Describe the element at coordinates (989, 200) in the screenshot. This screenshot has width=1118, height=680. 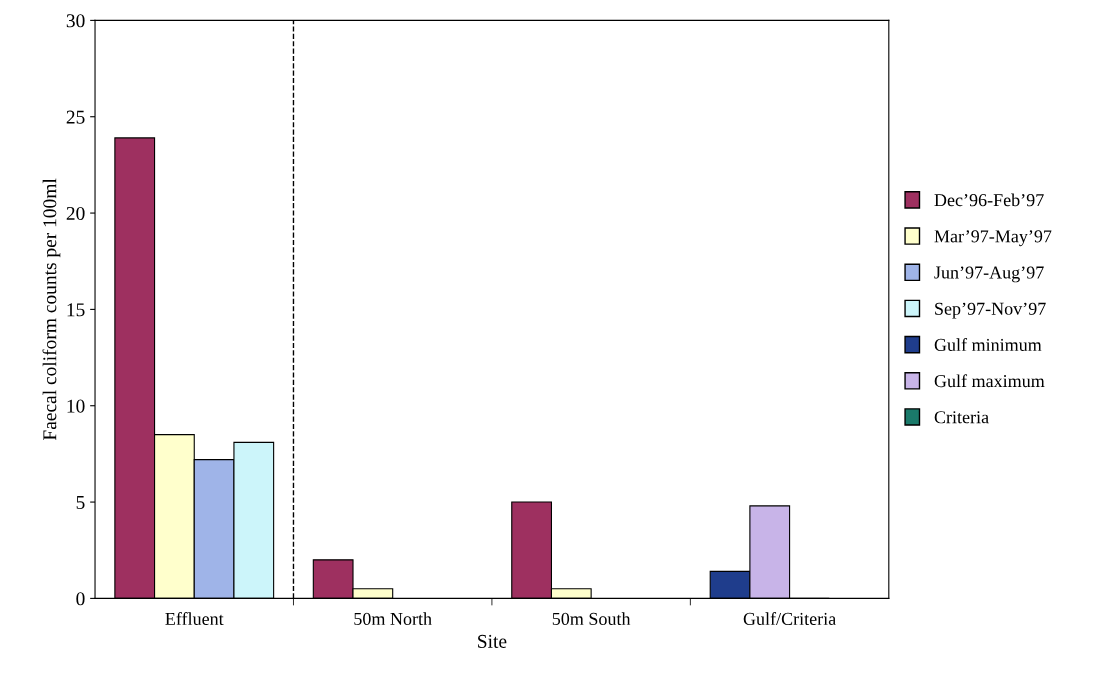
I see `legend-label: Dec’96-Feb’97` at that location.